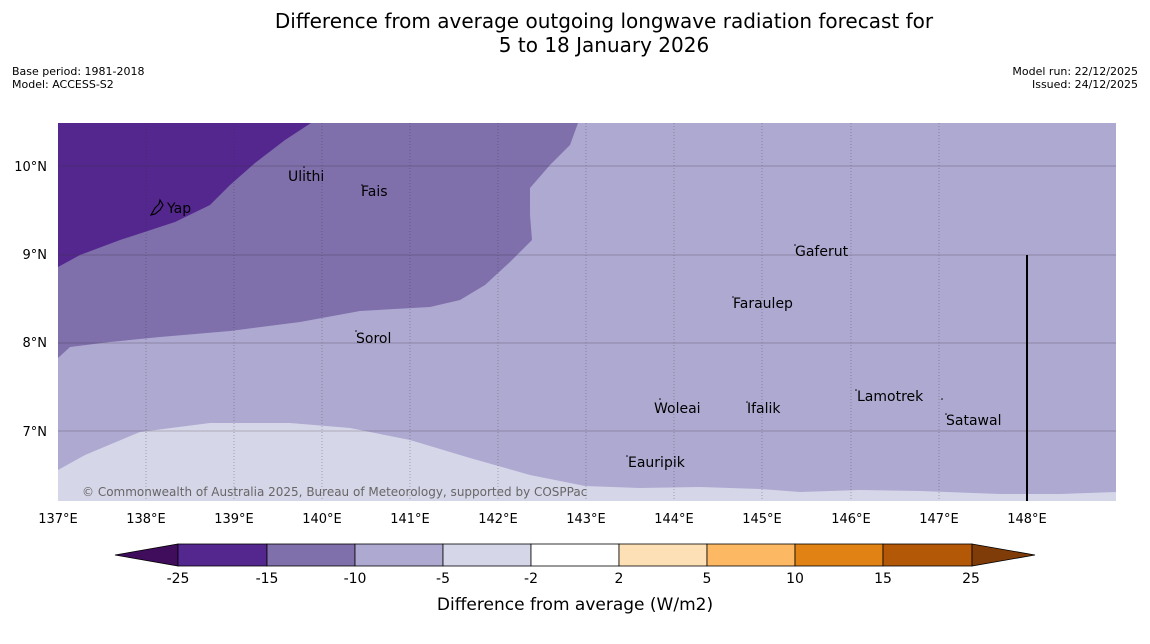 The height and width of the screenshot is (644, 1150). What do you see at coordinates (883, 579) in the screenshot?
I see `colorbar-tick-15: 15` at bounding box center [883, 579].